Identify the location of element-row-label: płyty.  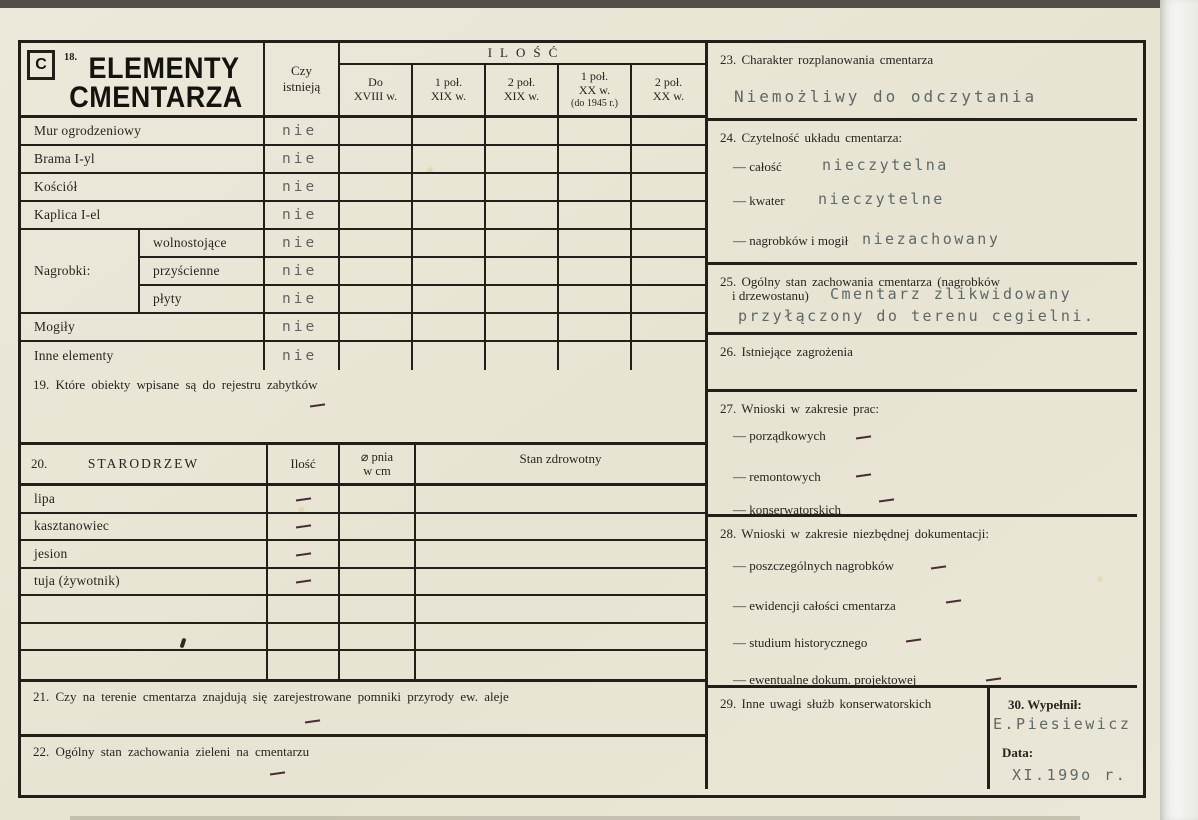
(202, 300).